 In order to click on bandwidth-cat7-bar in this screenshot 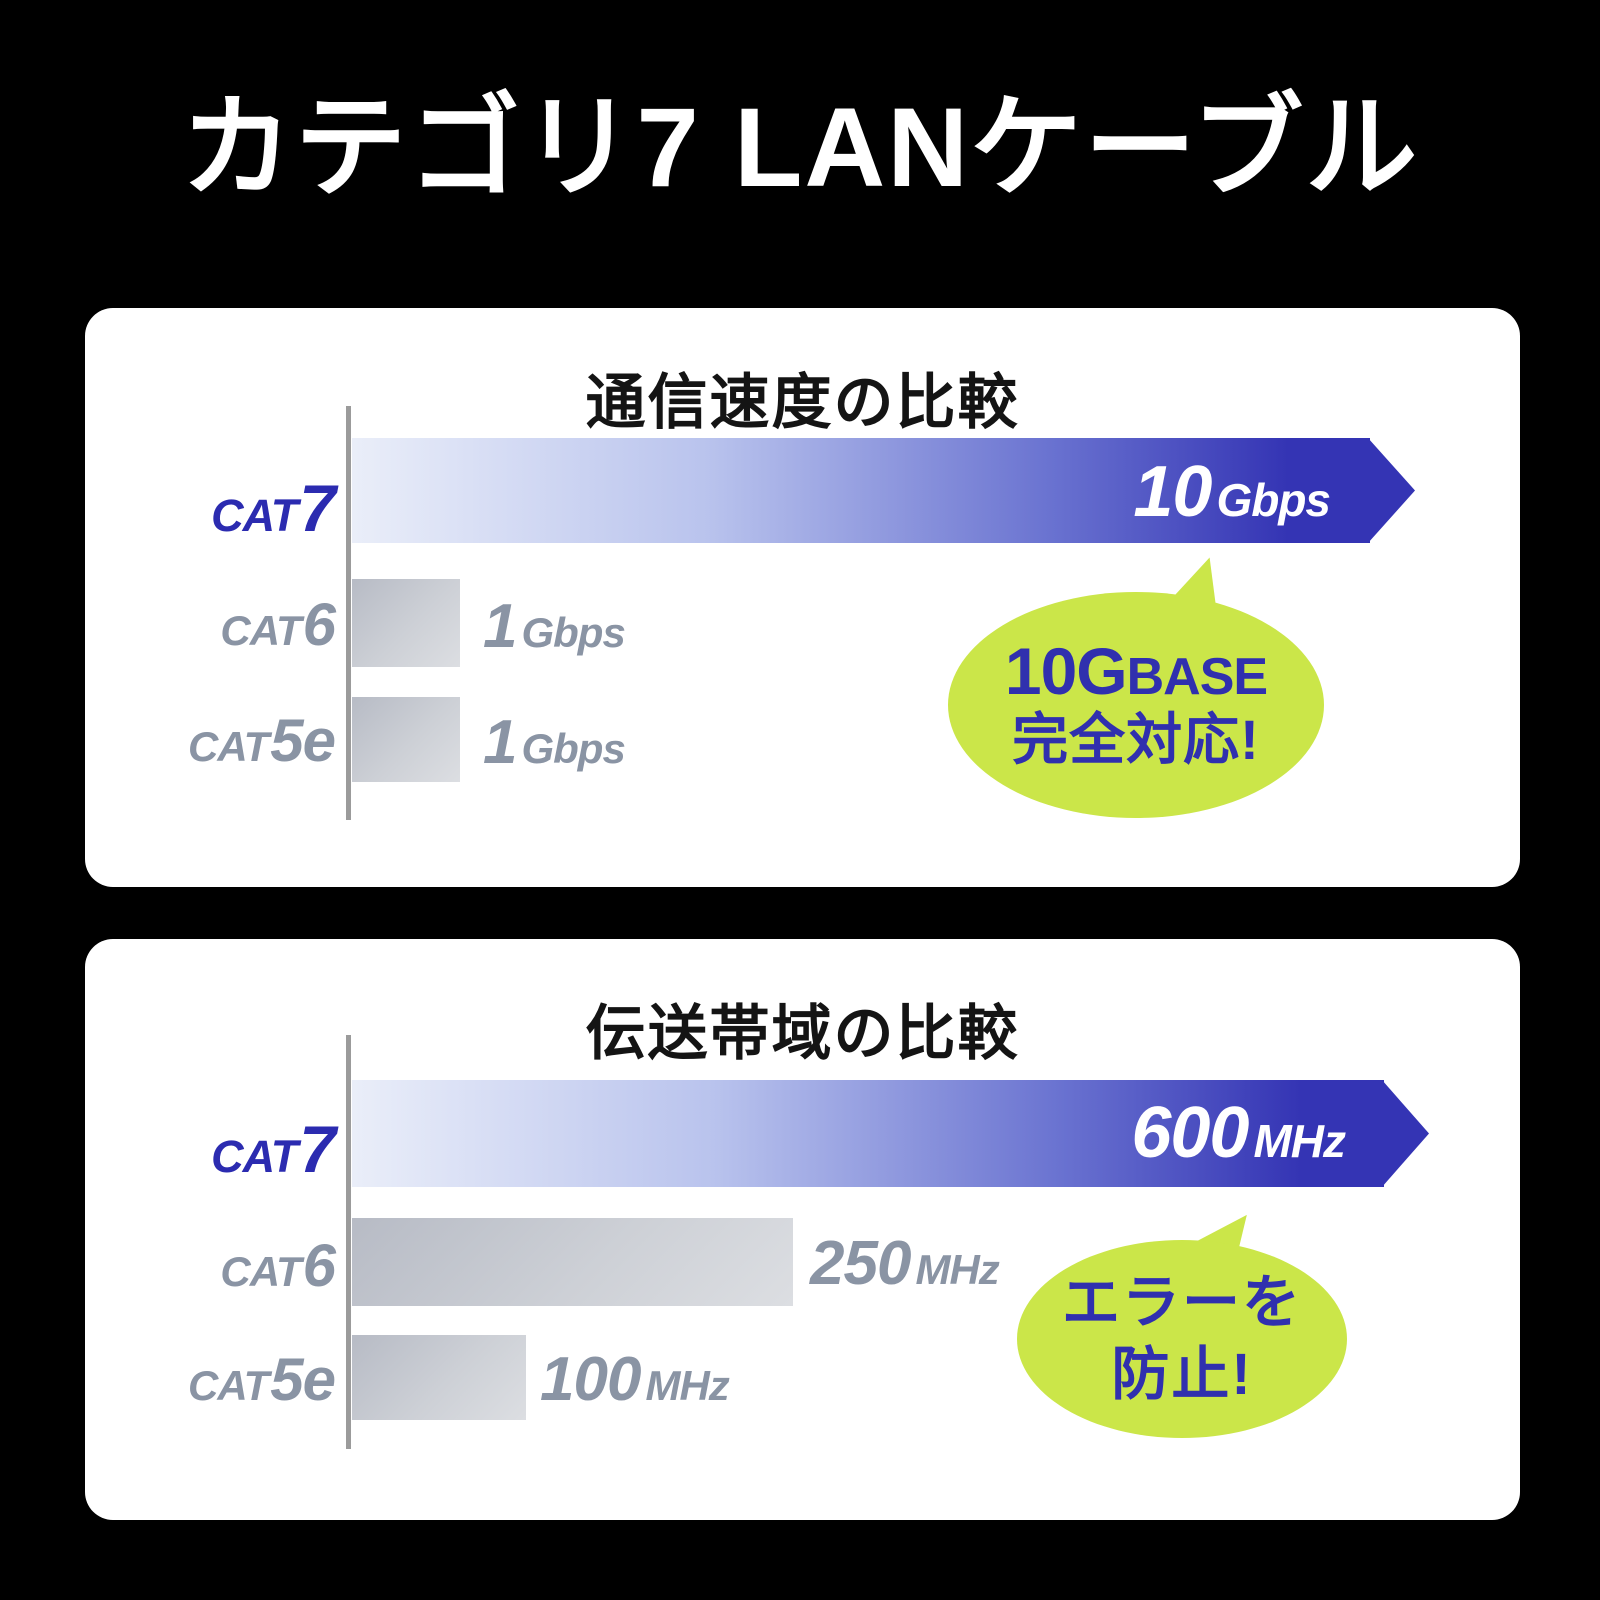, I will do `click(868, 1133)`.